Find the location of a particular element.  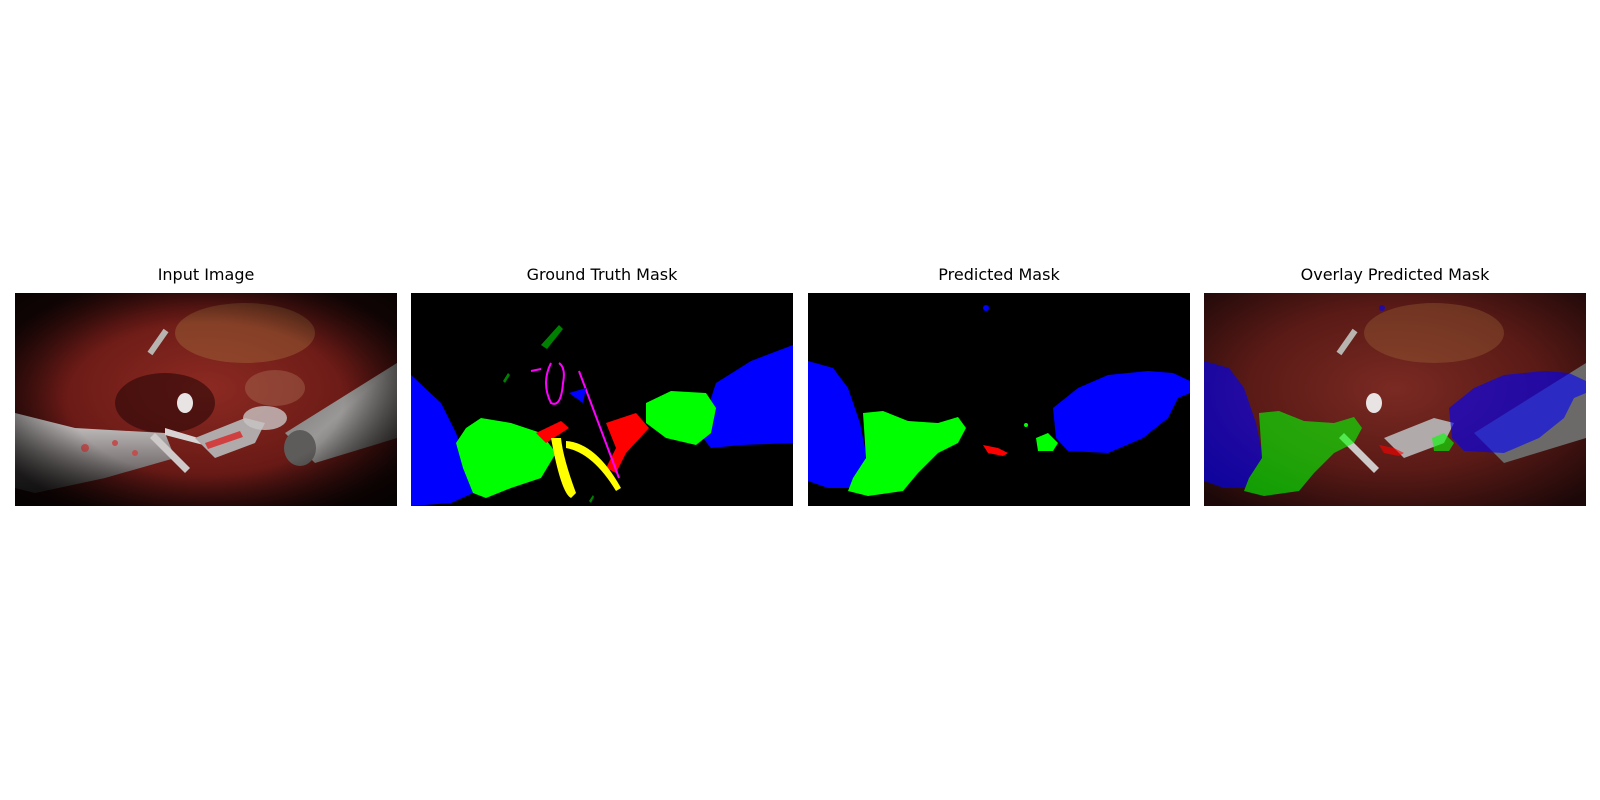

gt-red-left is located at coordinates (552, 432).